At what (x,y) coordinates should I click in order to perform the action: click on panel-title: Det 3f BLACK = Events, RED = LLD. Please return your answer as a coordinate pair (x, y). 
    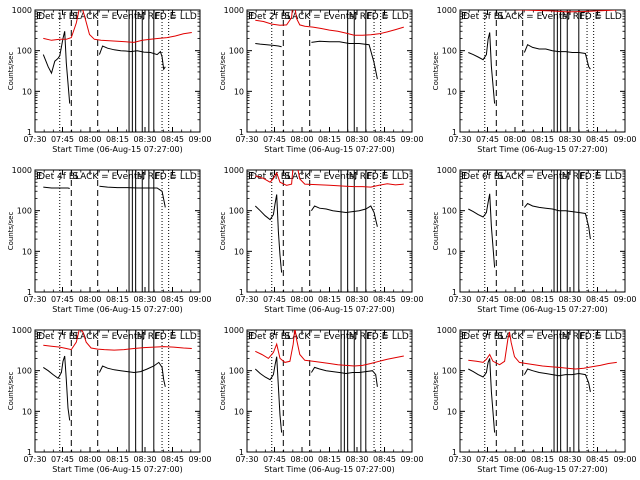
    Looking at the image, I should click on (542, 17).